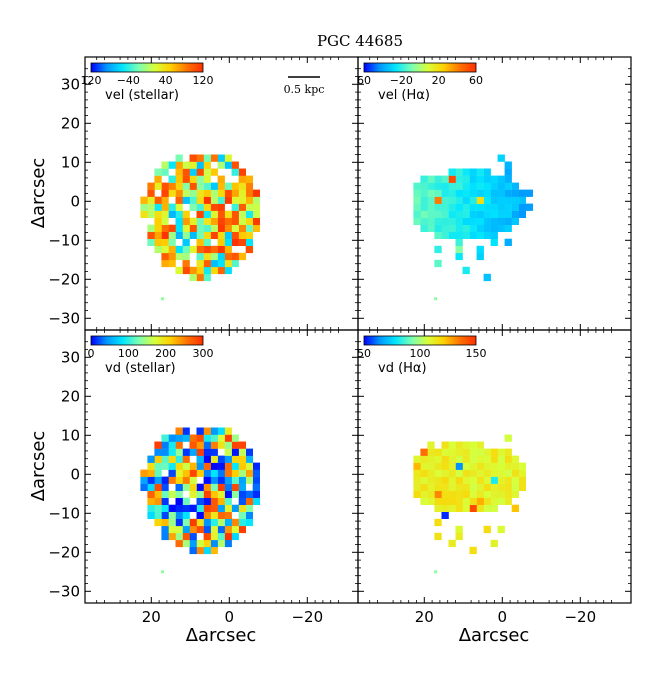  What do you see at coordinates (64, 279) in the screenshot?
I see `y-tick-label: −20` at bounding box center [64, 279].